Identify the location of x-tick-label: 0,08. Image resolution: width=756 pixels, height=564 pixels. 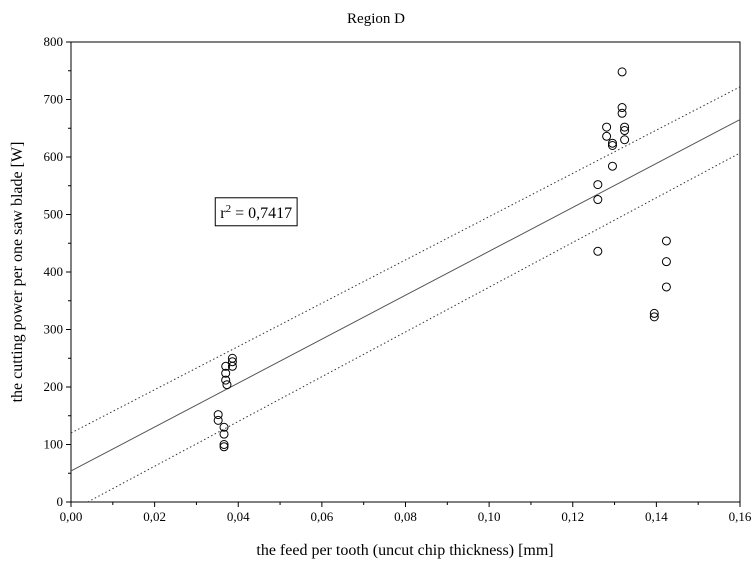
(405, 516).